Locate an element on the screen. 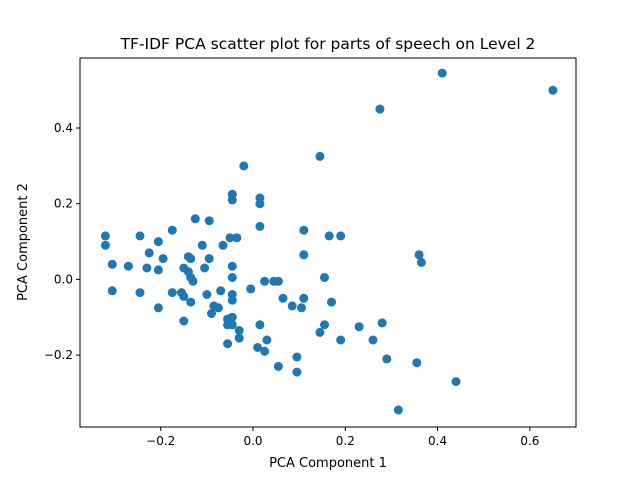 Image resolution: width=640 pixels, height=480 pixels. y-tick-label: 0.4 is located at coordinates (63, 128).